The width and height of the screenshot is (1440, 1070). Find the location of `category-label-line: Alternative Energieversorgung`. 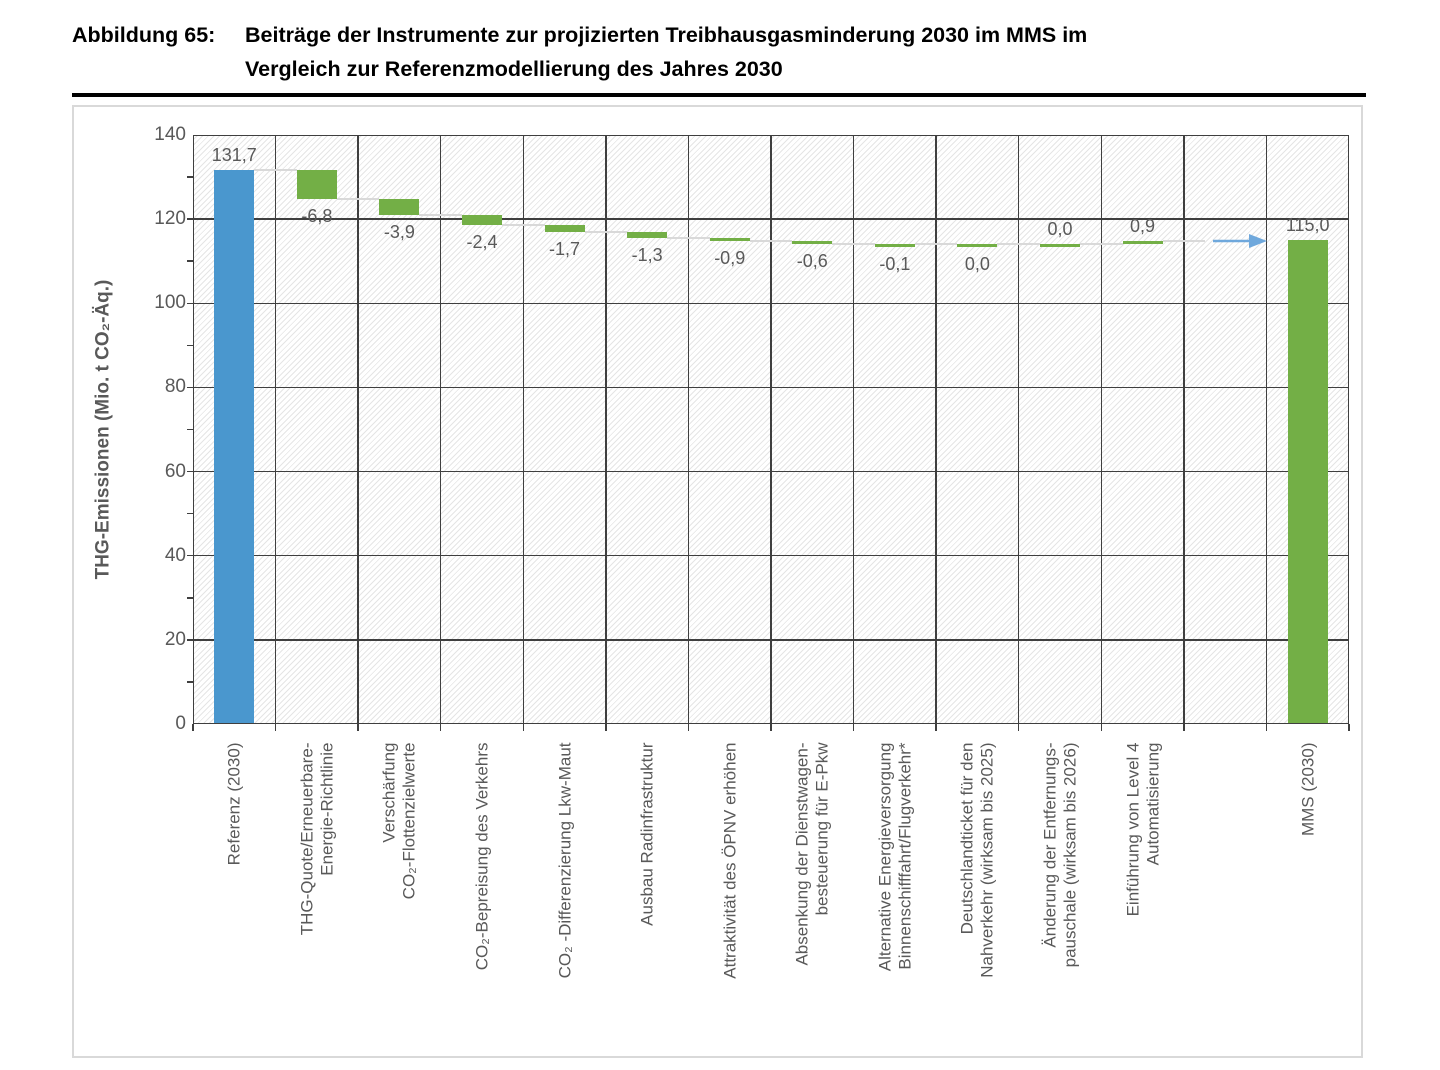

category-label-line: Alternative Energieversorgung is located at coordinates (885, 856).